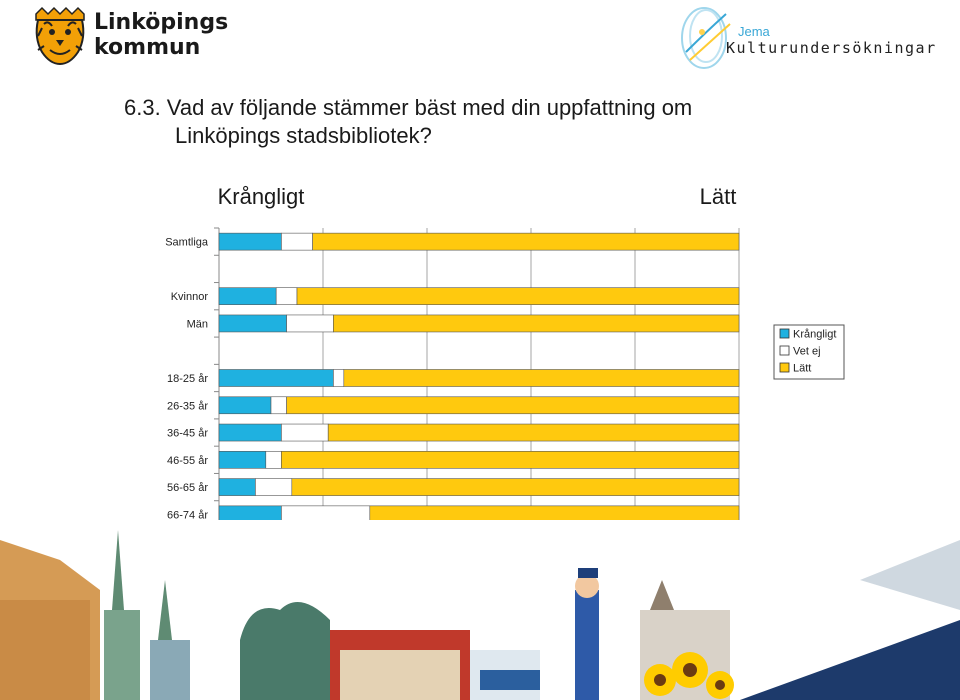 Image resolution: width=960 pixels, height=700 pixels. Describe the element at coordinates (187, 434) in the screenshot. I see `category-label: 36-45 år` at that location.